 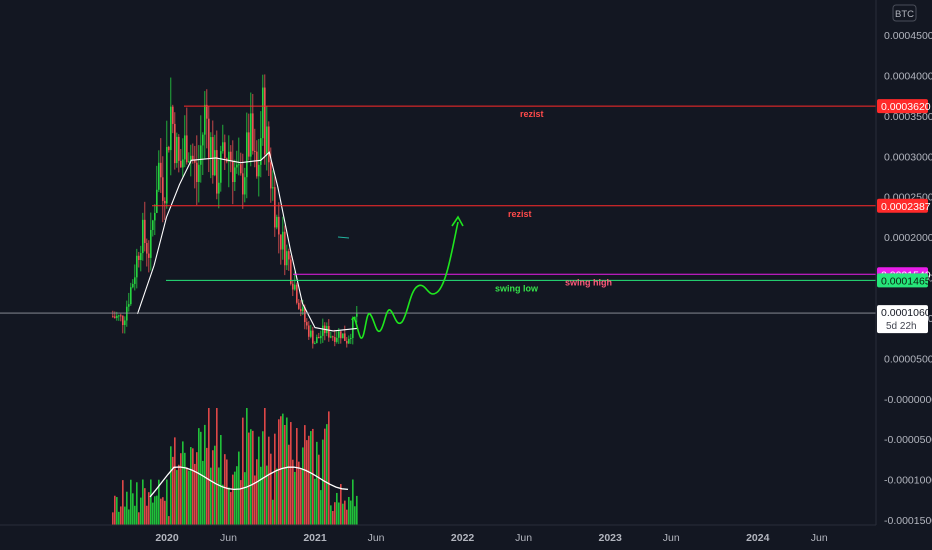 What do you see at coordinates (908, 359) in the screenshot?
I see `price-tick-label: 0.0000500` at bounding box center [908, 359].